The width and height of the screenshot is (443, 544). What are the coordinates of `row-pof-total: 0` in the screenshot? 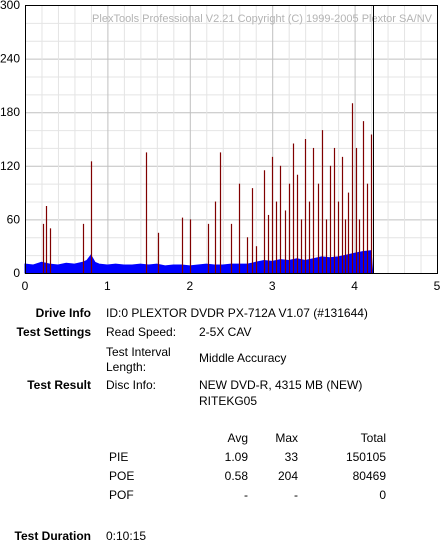 It's located at (382, 495).